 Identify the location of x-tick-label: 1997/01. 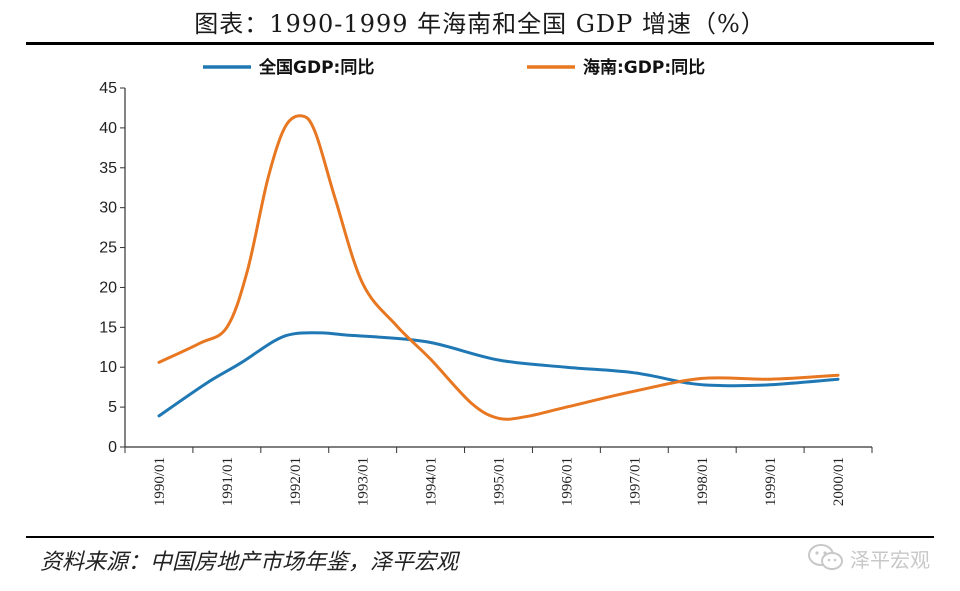
(635, 481).